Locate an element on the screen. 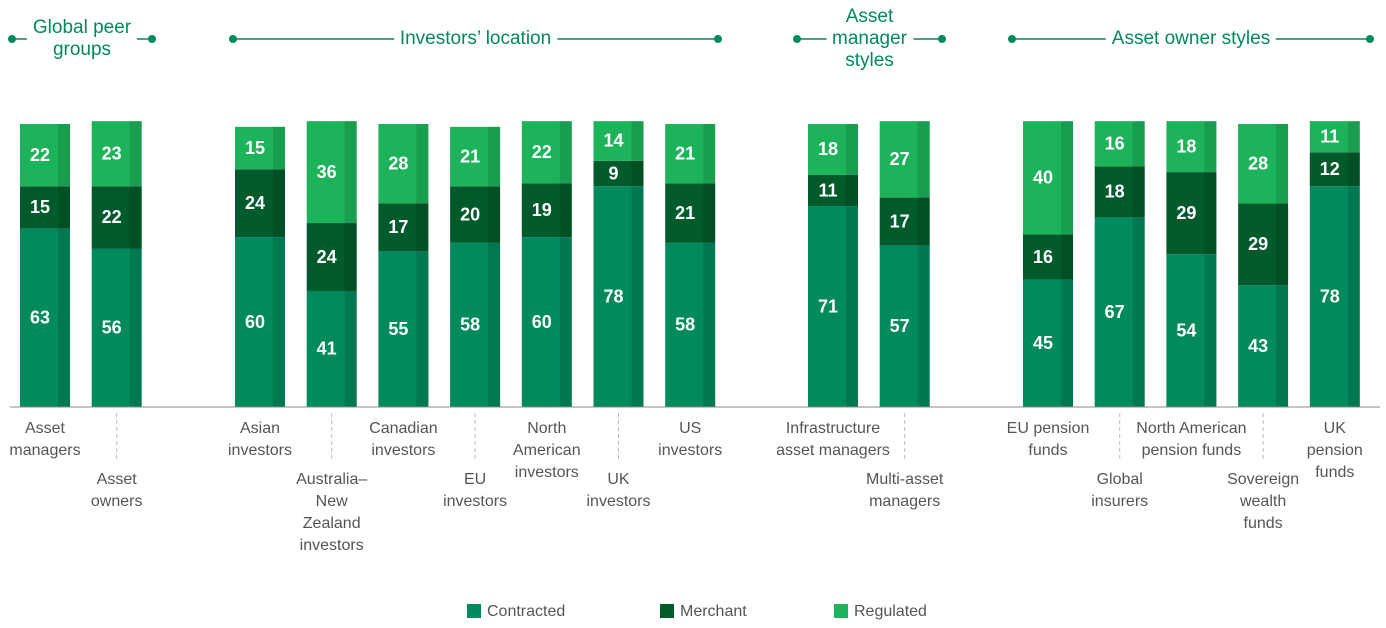  x-tick-label: EU pension funds is located at coordinates (1048, 439).